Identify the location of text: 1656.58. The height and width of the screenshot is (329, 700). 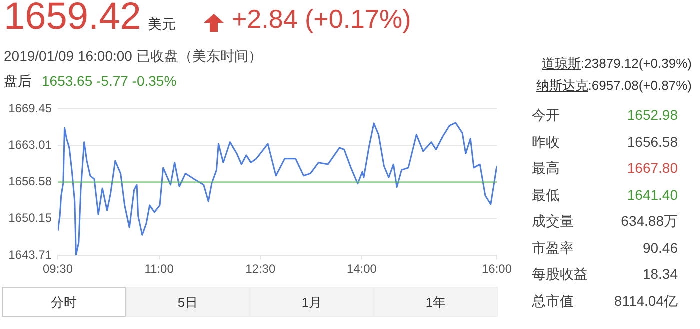
(652, 142).